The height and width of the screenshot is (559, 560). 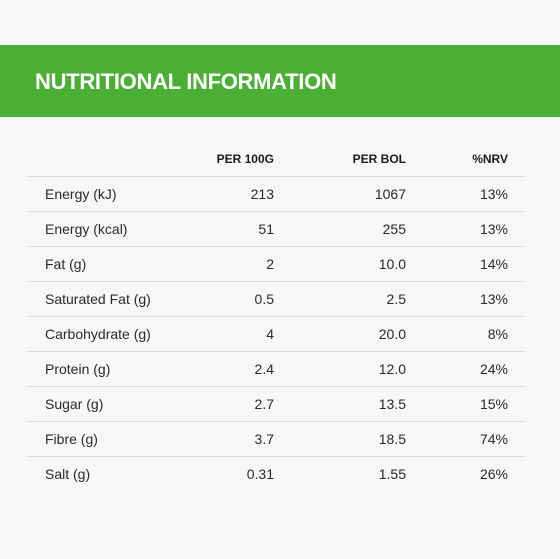 What do you see at coordinates (490, 159) in the screenshot?
I see `column-header-nrv: %NRV` at bounding box center [490, 159].